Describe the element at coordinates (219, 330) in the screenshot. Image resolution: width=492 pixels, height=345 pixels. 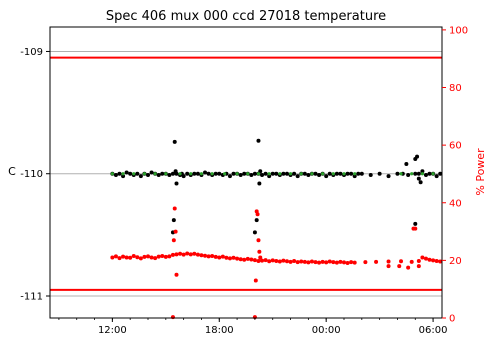
I see `x-tick-label: 18:00` at that location.